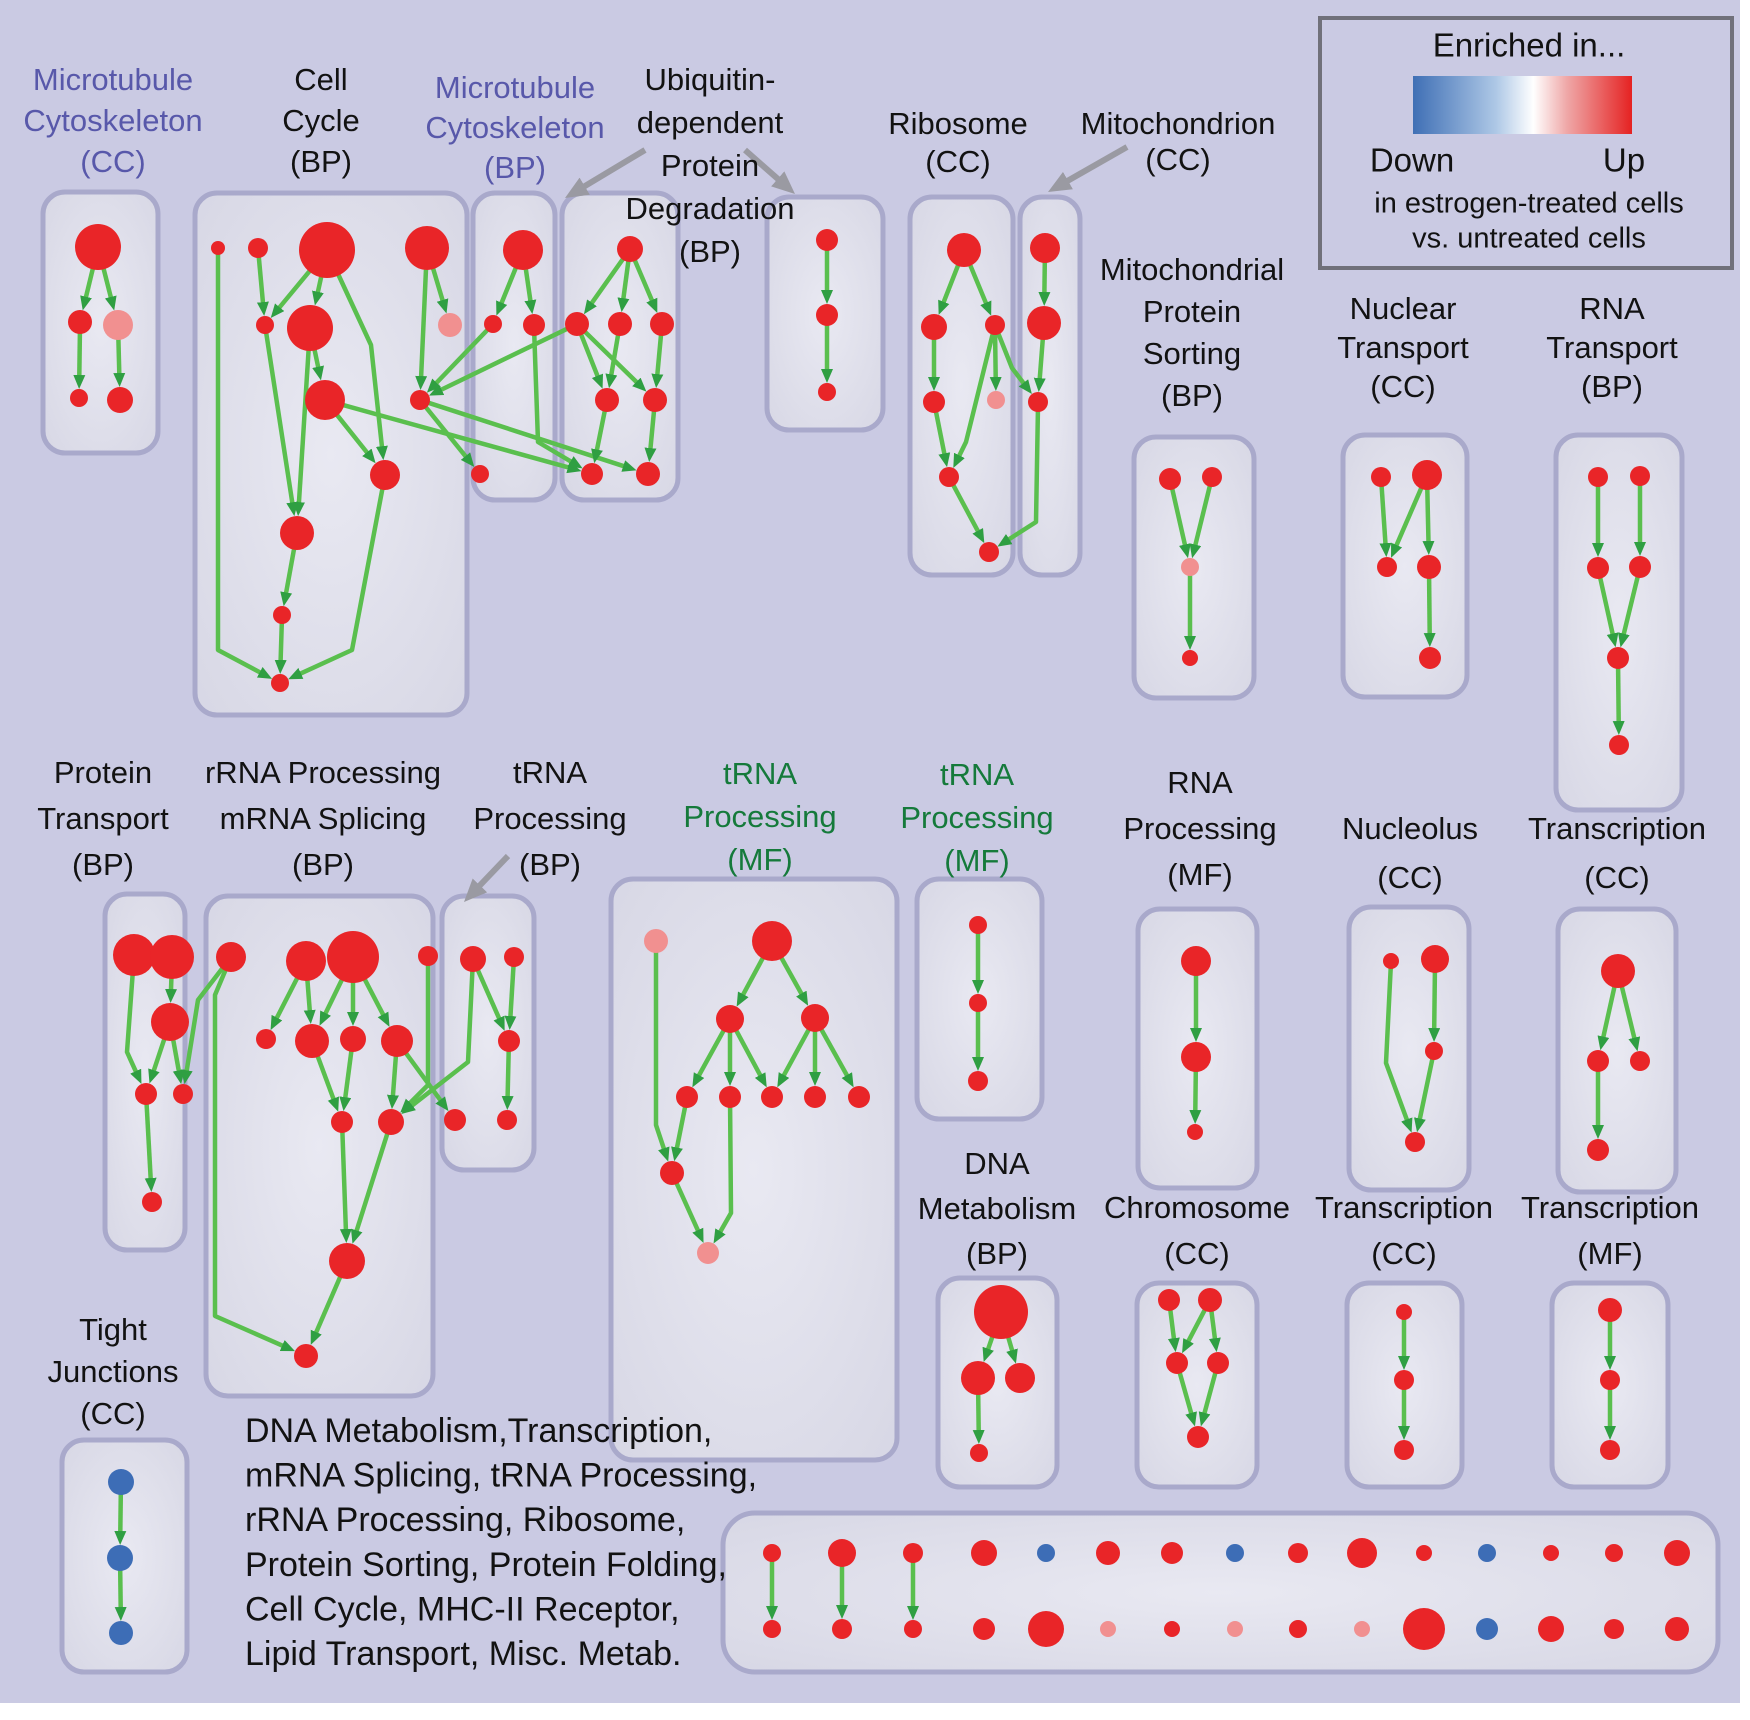 This screenshot has width=1750, height=1720. What do you see at coordinates (995, 356) in the screenshot?
I see `edge-rib-Rr-to-rib-Rp` at bounding box center [995, 356].